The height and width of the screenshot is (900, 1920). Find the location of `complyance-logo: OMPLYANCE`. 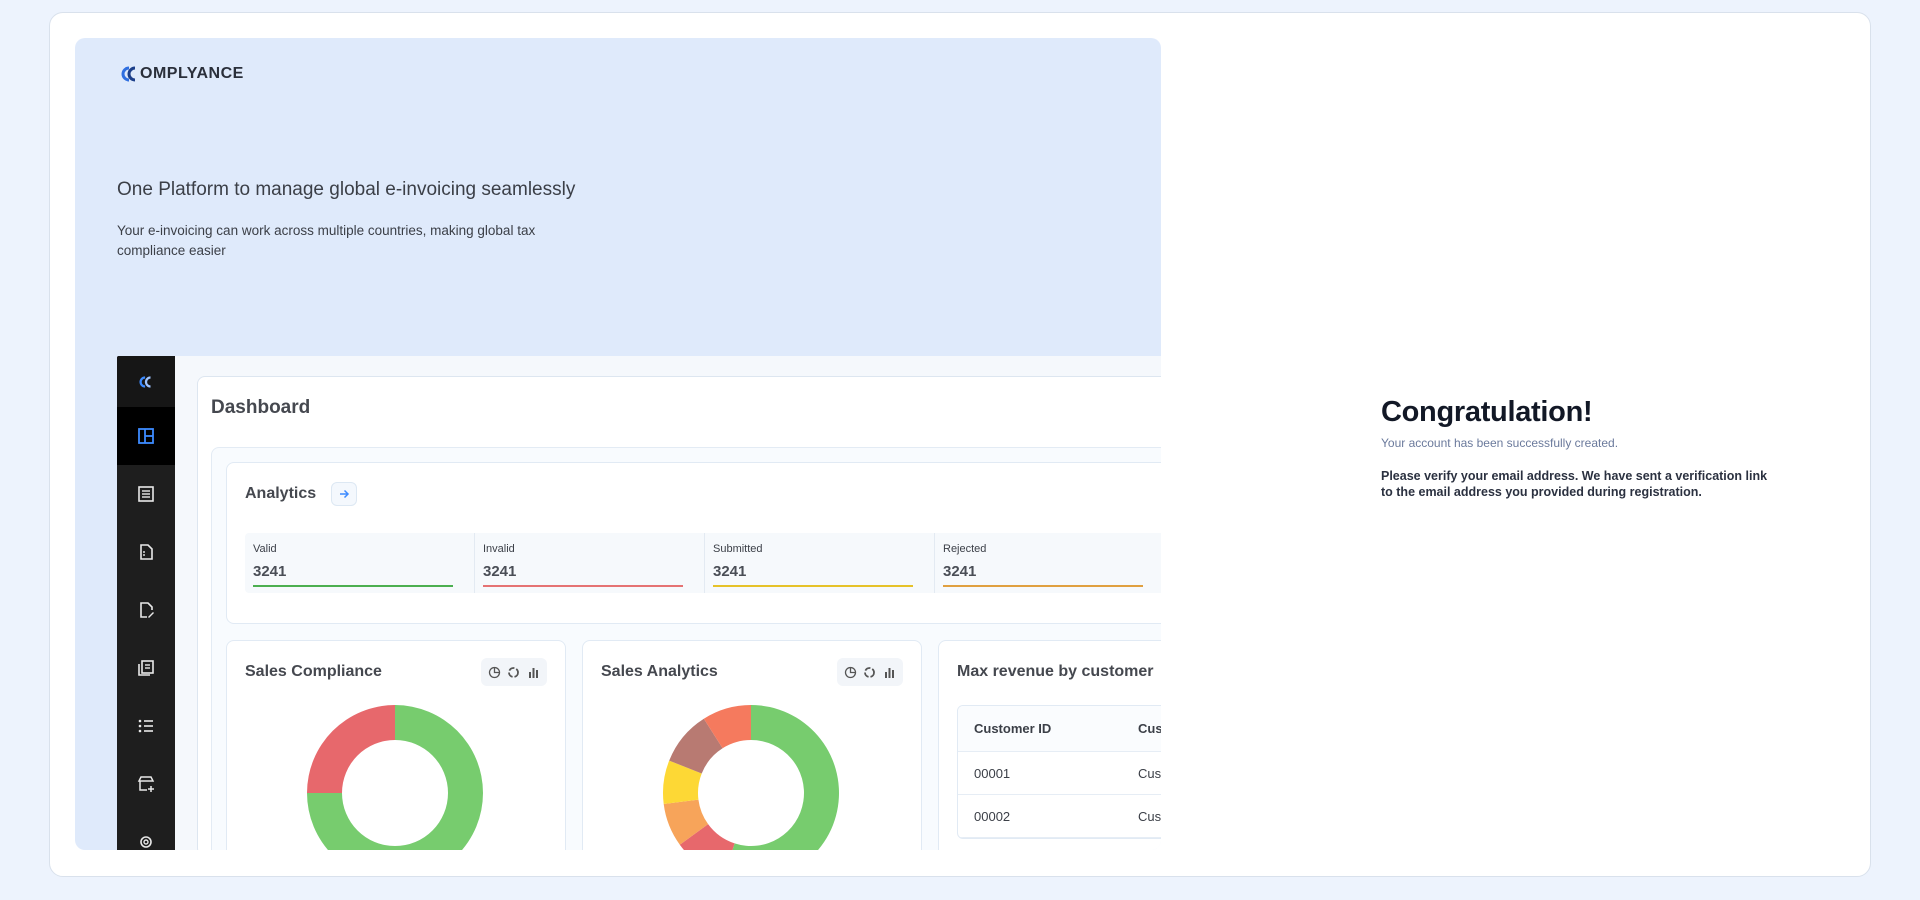

complyance-logo: OMPLYANCE is located at coordinates (180, 74).